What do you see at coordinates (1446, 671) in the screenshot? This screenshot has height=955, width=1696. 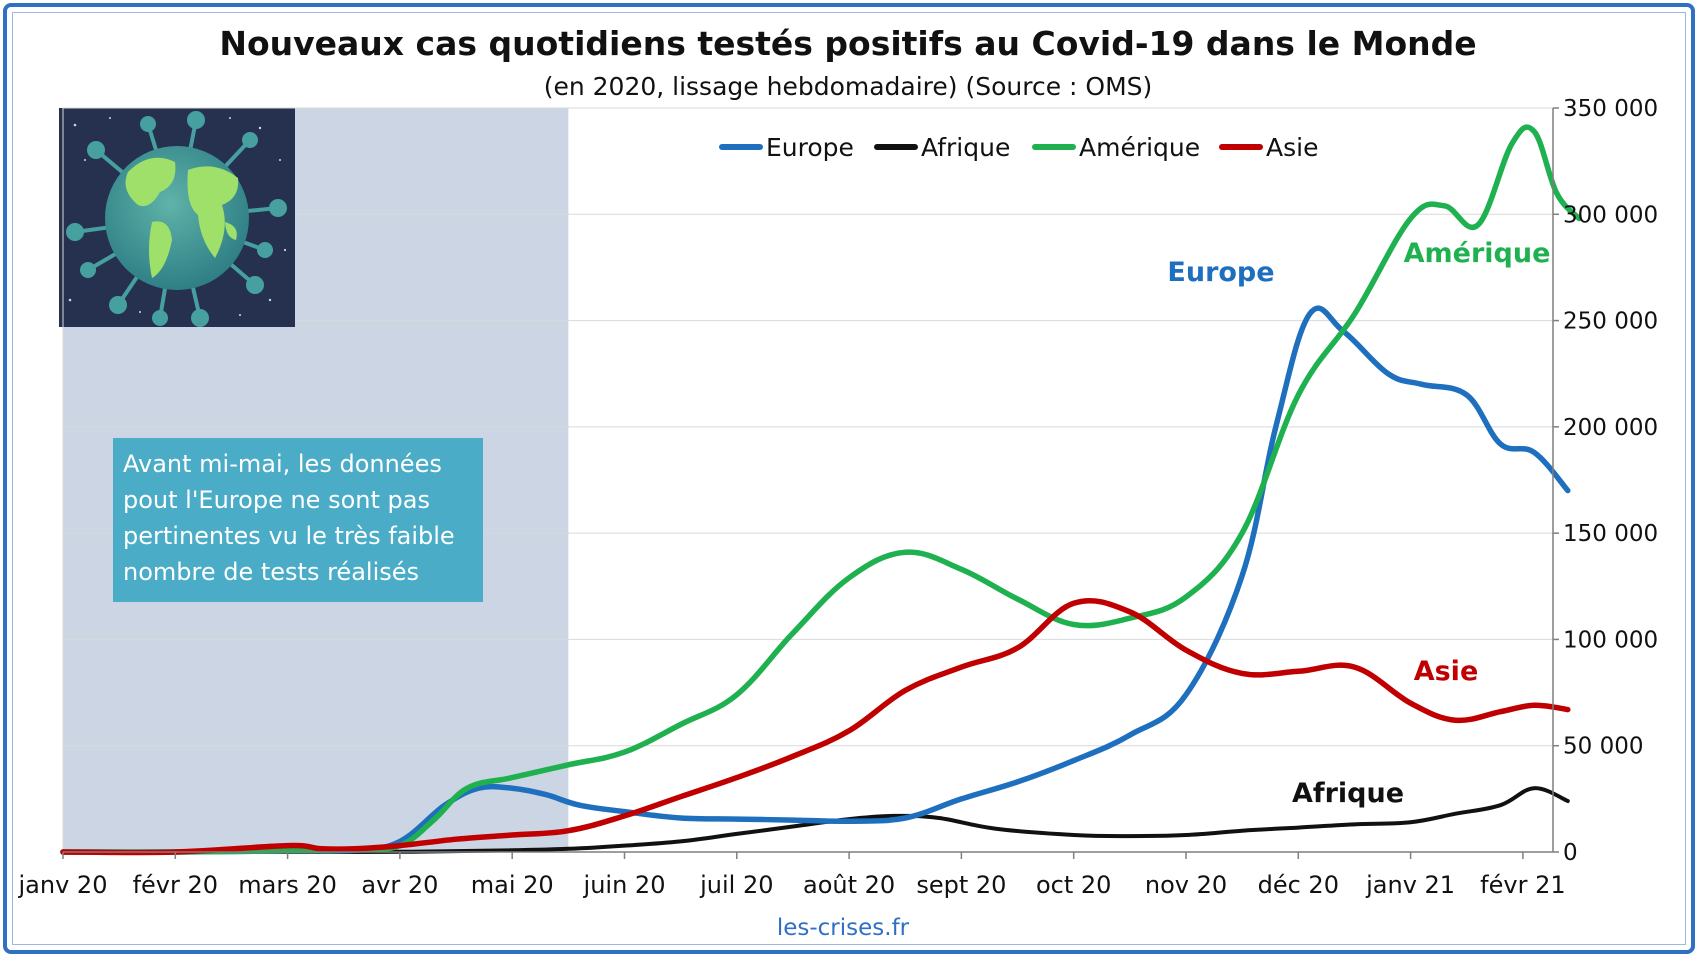 I see `series-label: Asie` at bounding box center [1446, 671].